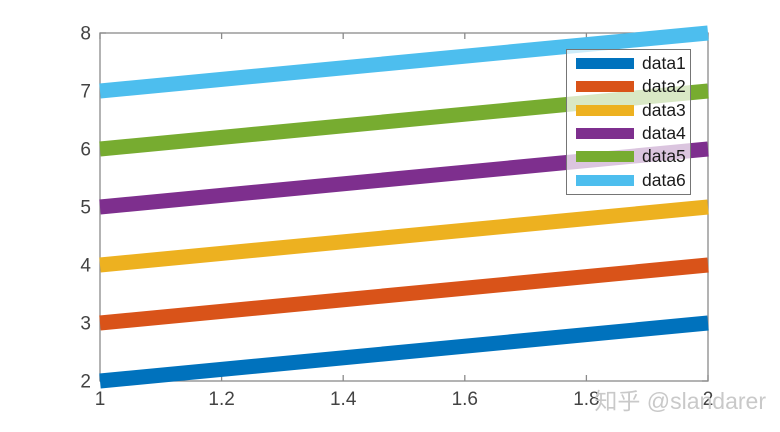  I want to click on x-tick-label: 1.2, so click(221, 399).